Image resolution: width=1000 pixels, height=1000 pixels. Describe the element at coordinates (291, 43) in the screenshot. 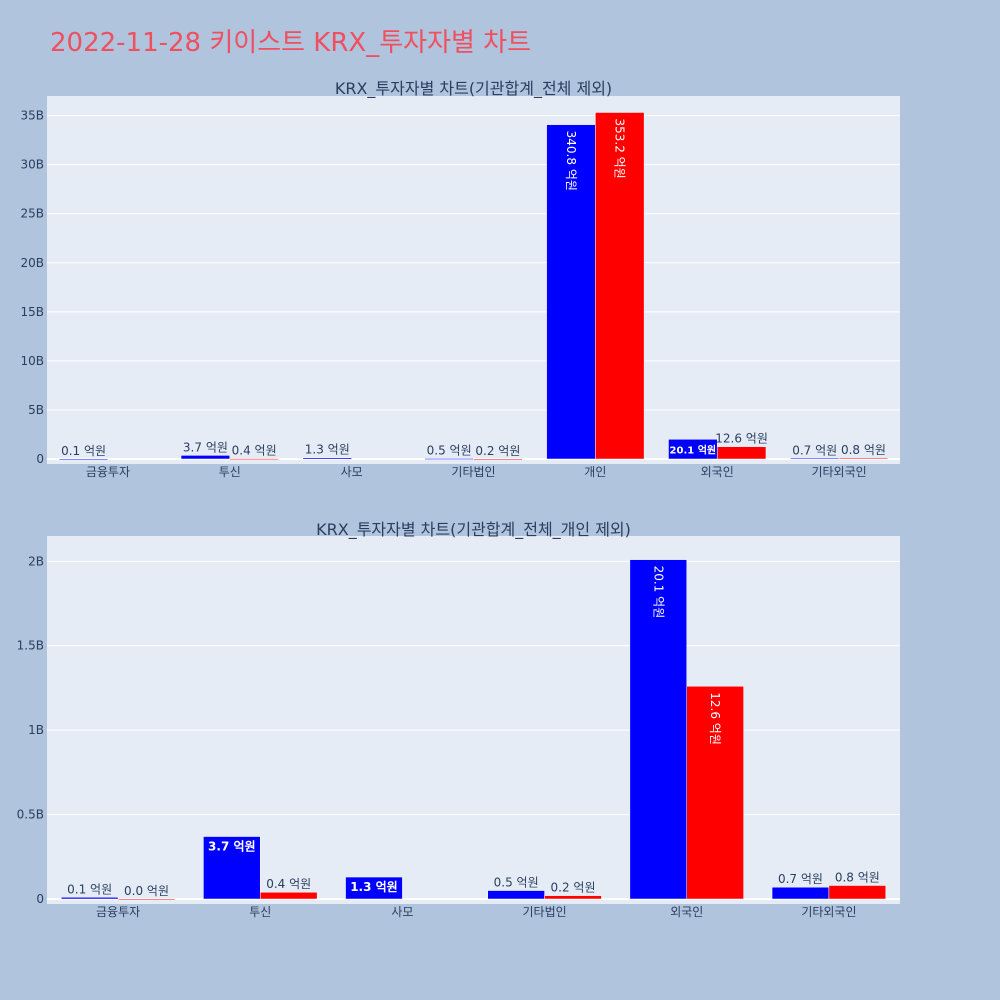

I see `page-title: 2022-11-28 키이스트 KRX_투자자별 차트` at that location.